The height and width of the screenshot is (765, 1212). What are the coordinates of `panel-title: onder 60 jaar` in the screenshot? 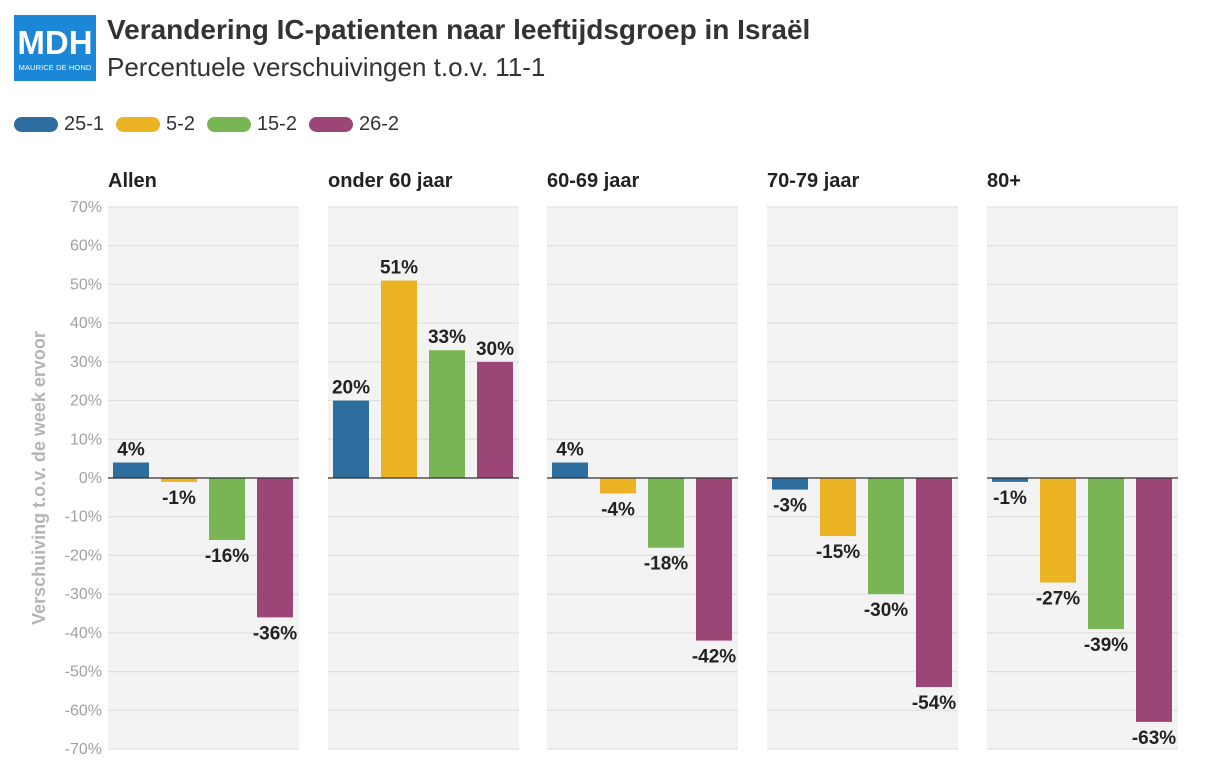 It's located at (390, 181).